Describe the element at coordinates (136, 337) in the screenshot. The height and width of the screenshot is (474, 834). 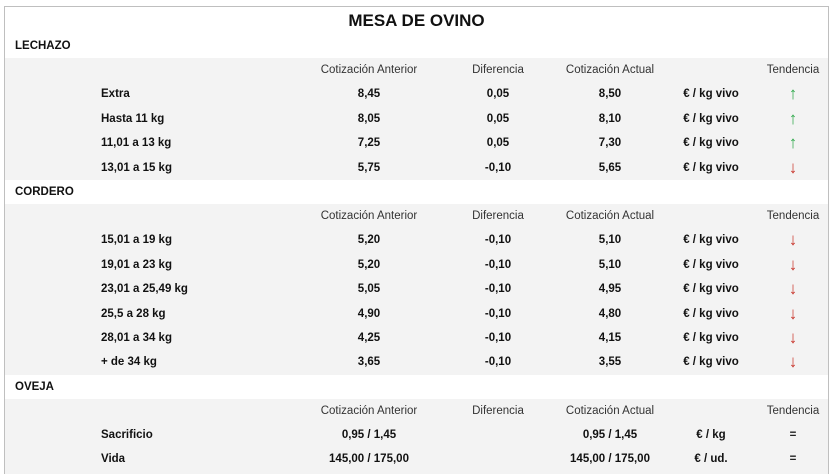
I see `category-label: 28,01 a 34 kg` at that location.